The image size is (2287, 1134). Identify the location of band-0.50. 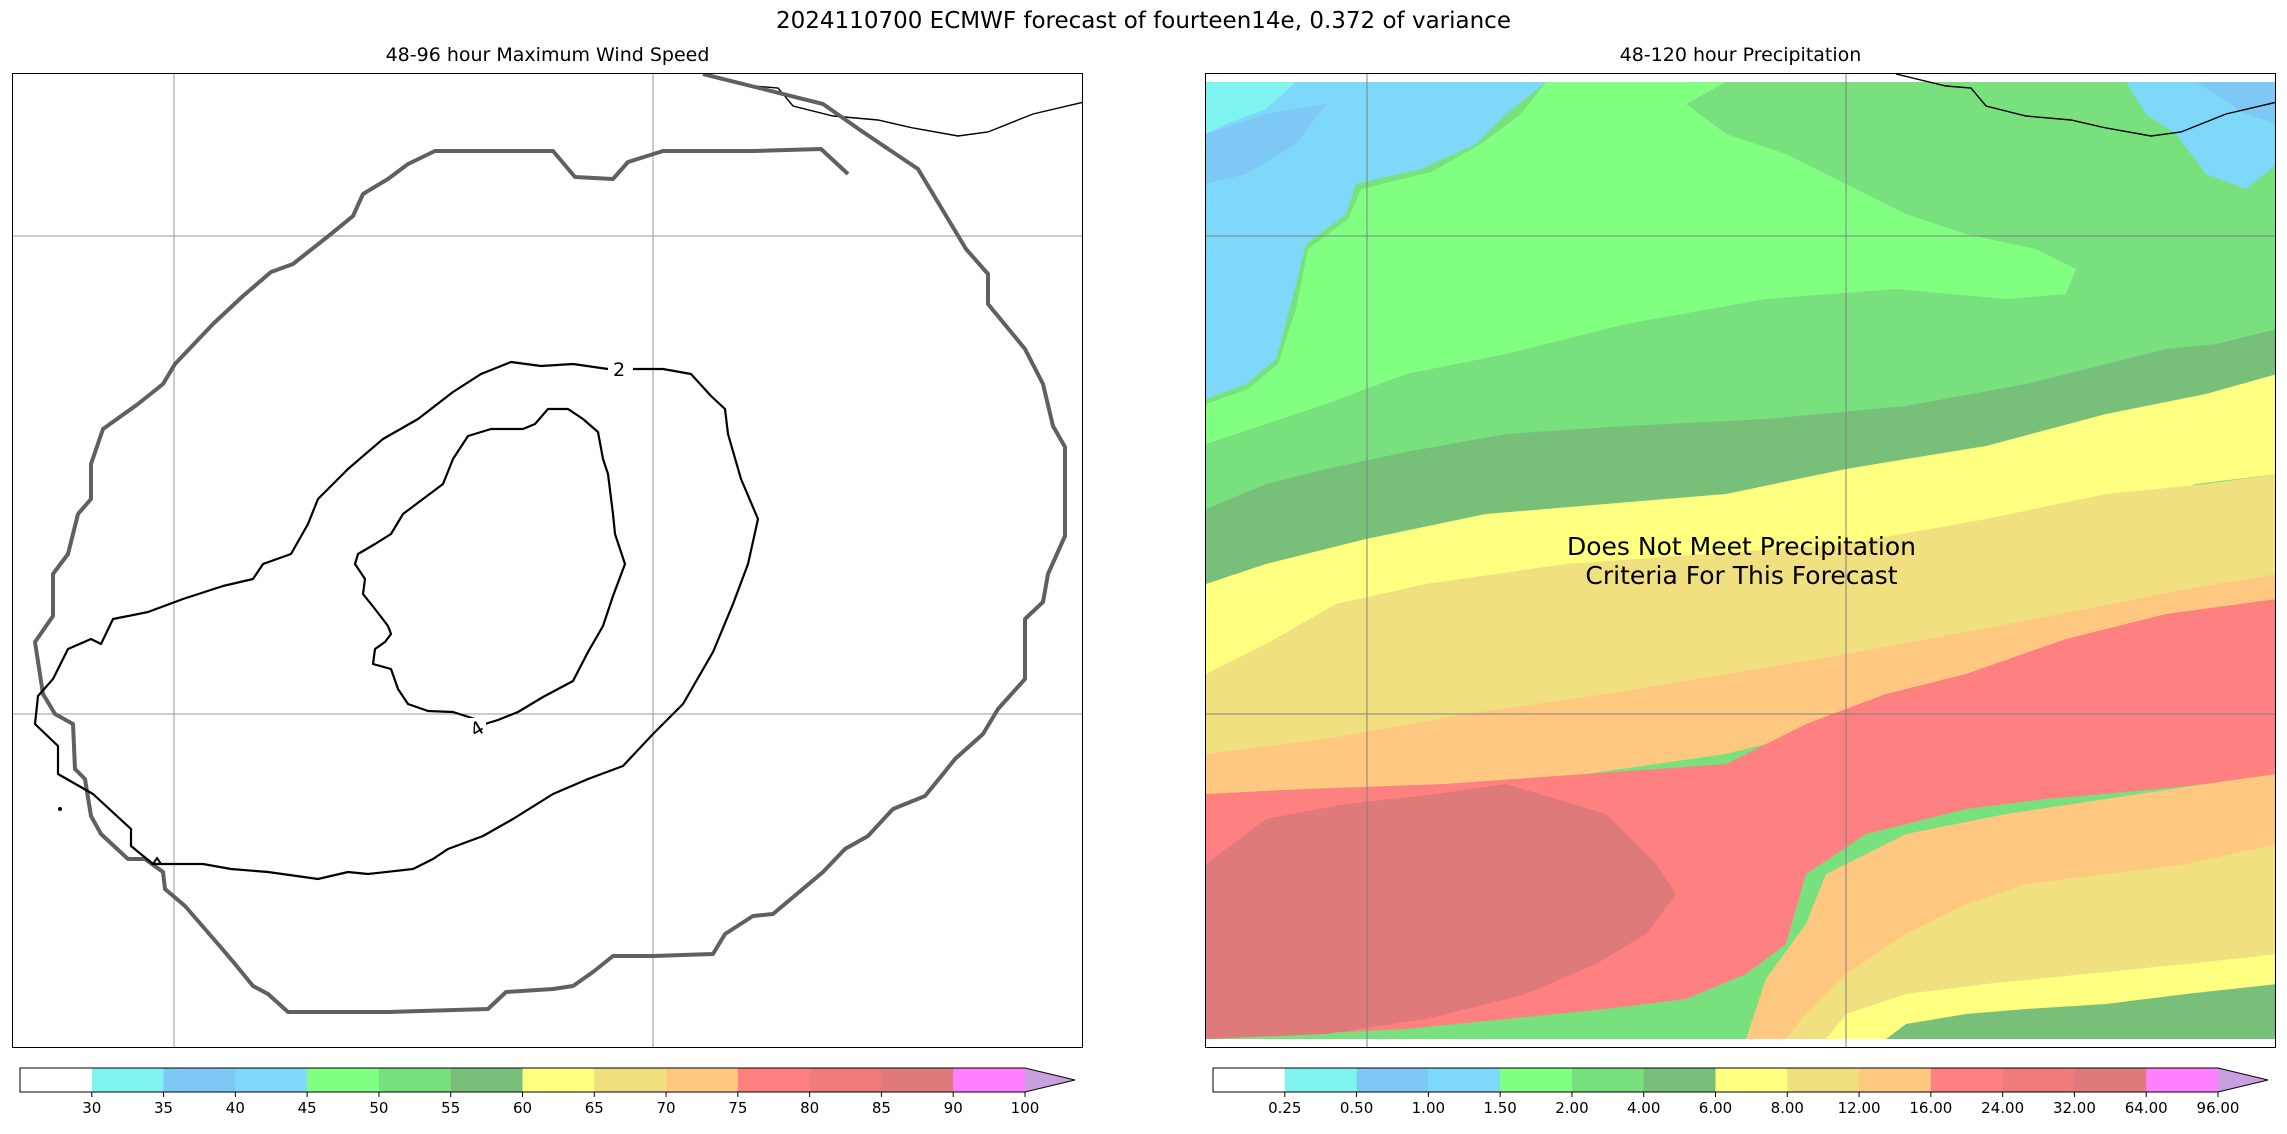
(1251, 108).